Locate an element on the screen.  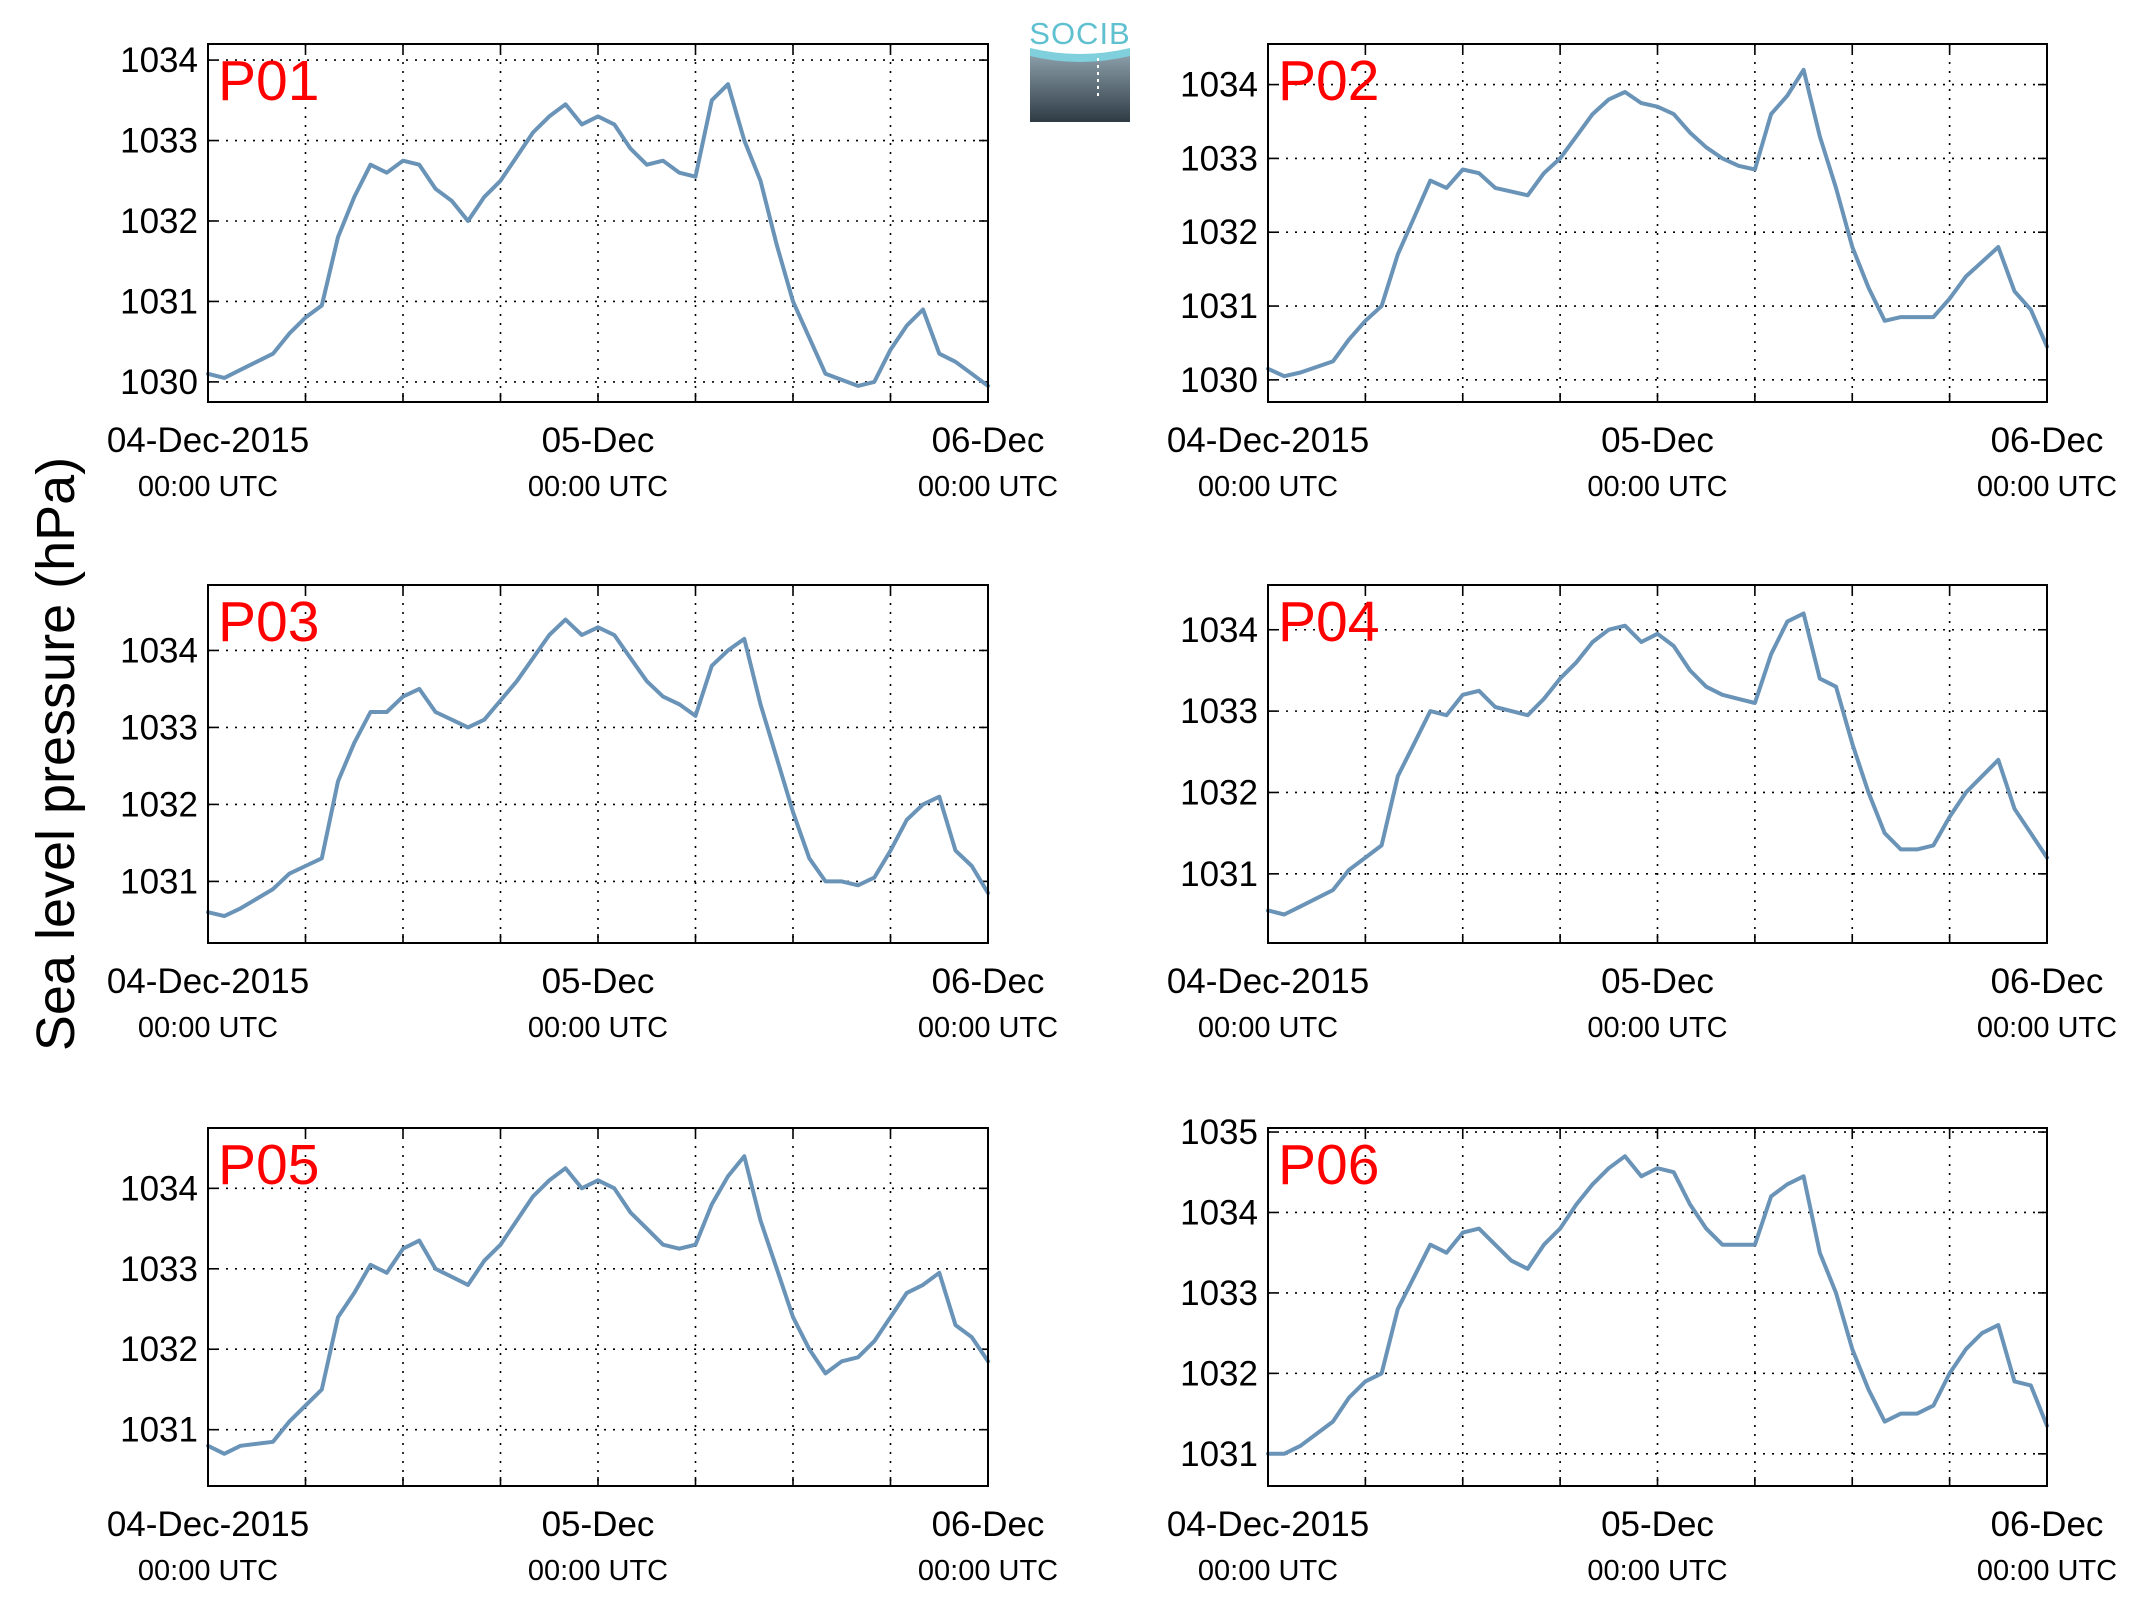
socib-logo: SOCIB is located at coordinates (1079, 69).